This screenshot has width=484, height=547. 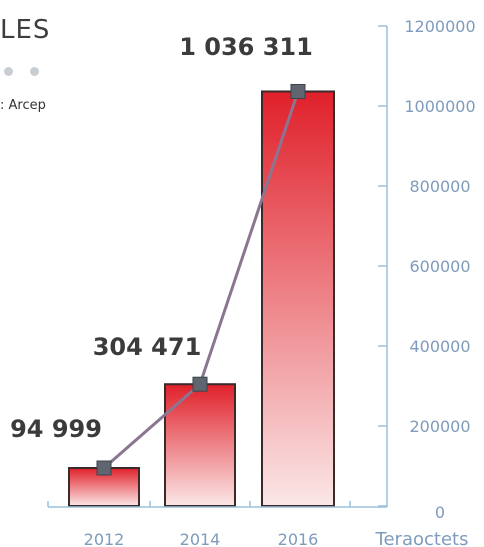 What do you see at coordinates (104, 468) in the screenshot?
I see `trend-marker-2012` at bounding box center [104, 468].